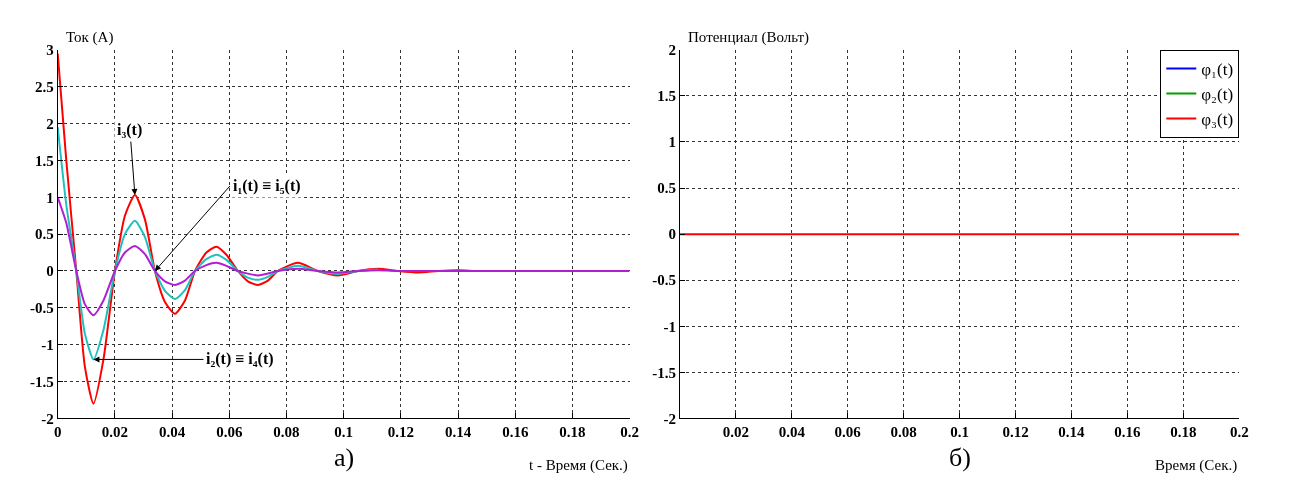  I want to click on legend-label: φ₃(t), so click(1217, 120).